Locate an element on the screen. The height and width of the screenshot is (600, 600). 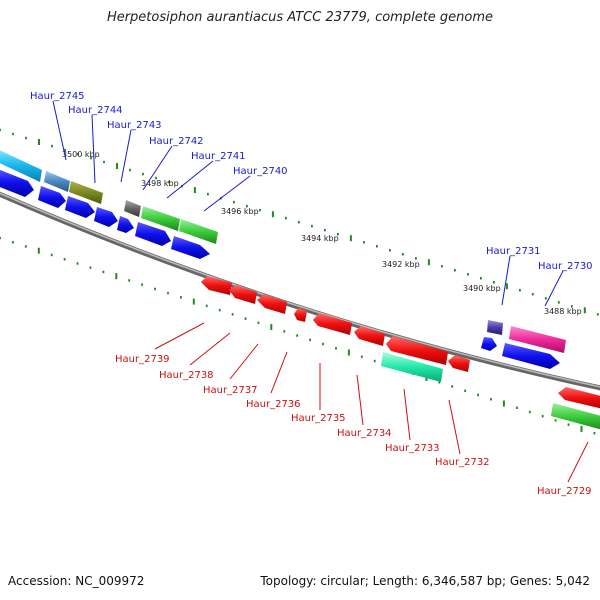
gene-label-haur-2730: Haur_2730 is located at coordinates (565, 266).